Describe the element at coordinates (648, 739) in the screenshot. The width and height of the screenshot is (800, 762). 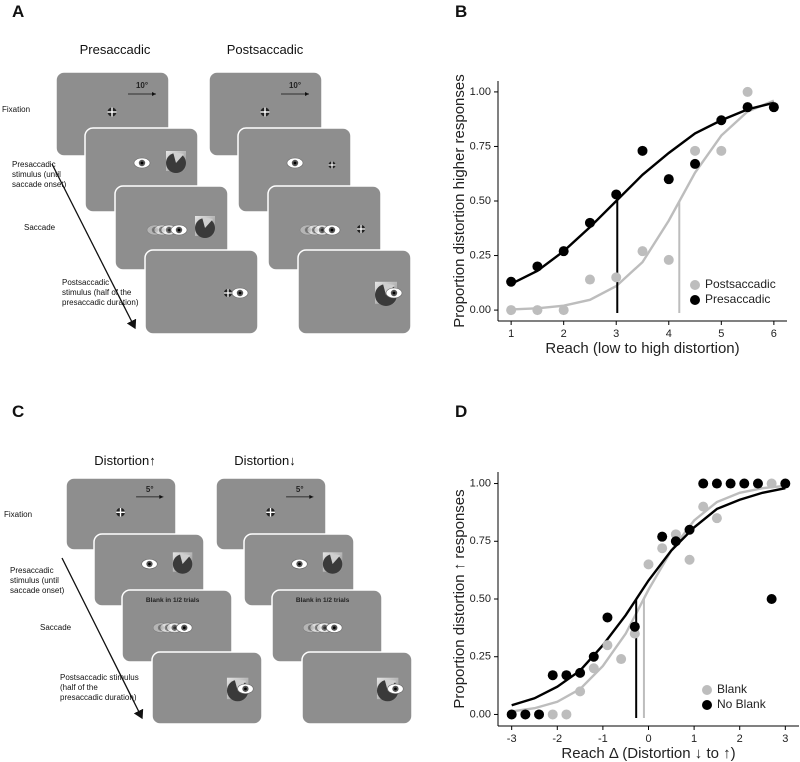
I see `x-tick-label: 0` at that location.